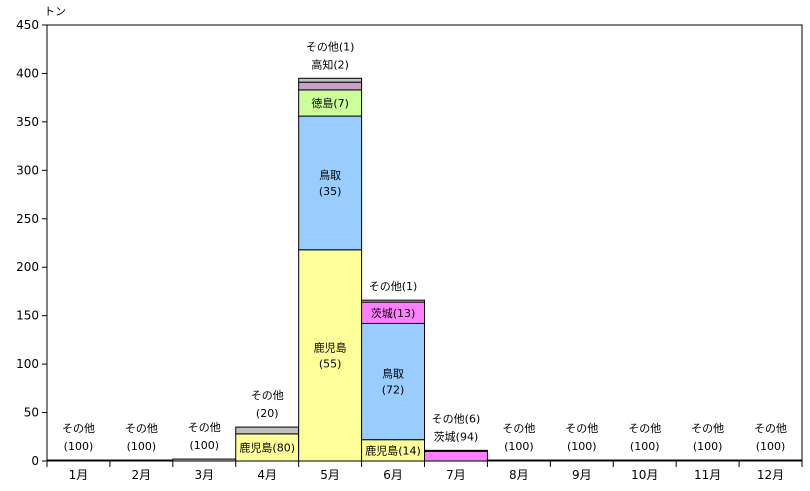 The width and height of the screenshot is (810, 491). What do you see at coordinates (330, 191) in the screenshot?
I see `segment-label: (35)` at bounding box center [330, 191].